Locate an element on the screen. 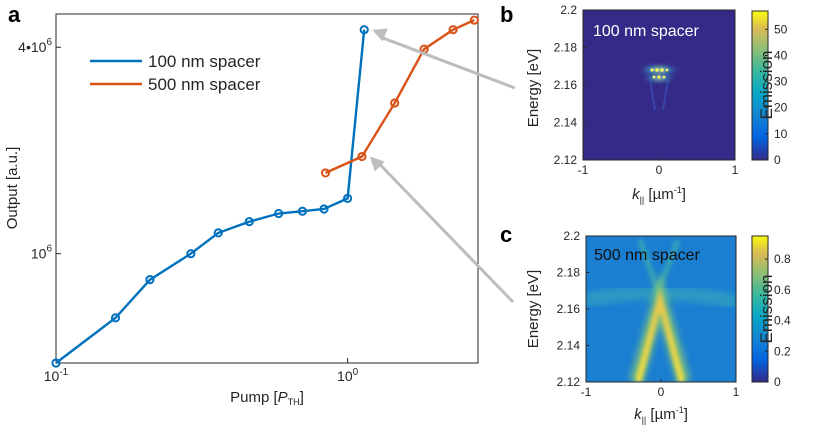  colorbar-tick-label: 30 is located at coordinates (781, 82).